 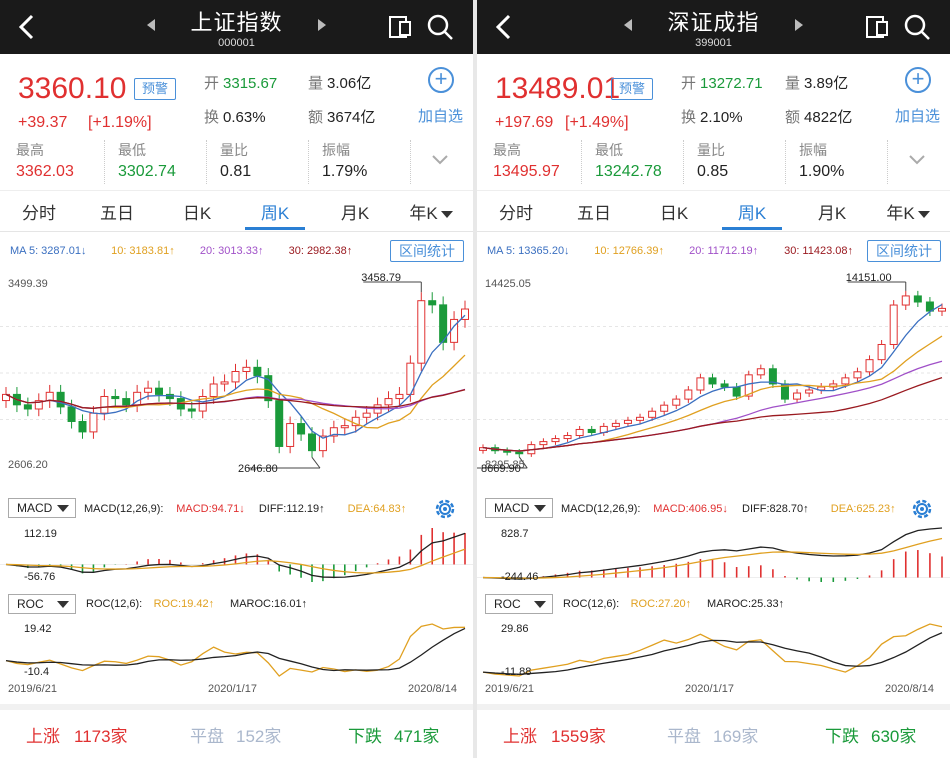 I want to click on date-label: 2020/8/14, so click(x=432, y=689).